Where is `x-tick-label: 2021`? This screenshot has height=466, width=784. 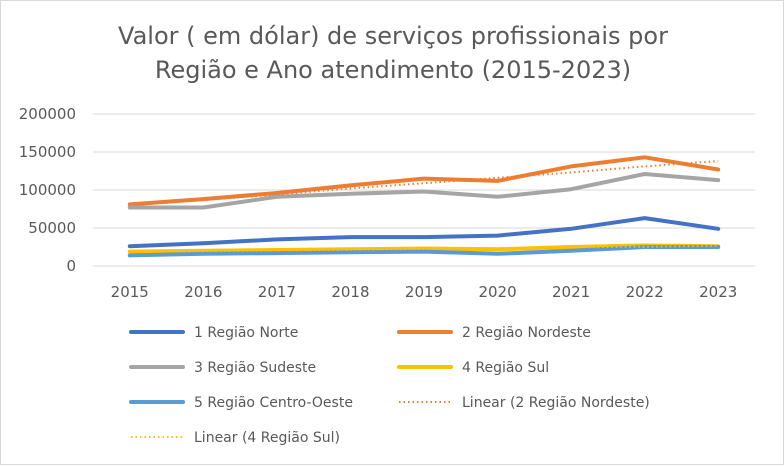
x-tick-label: 2021 is located at coordinates (571, 292).